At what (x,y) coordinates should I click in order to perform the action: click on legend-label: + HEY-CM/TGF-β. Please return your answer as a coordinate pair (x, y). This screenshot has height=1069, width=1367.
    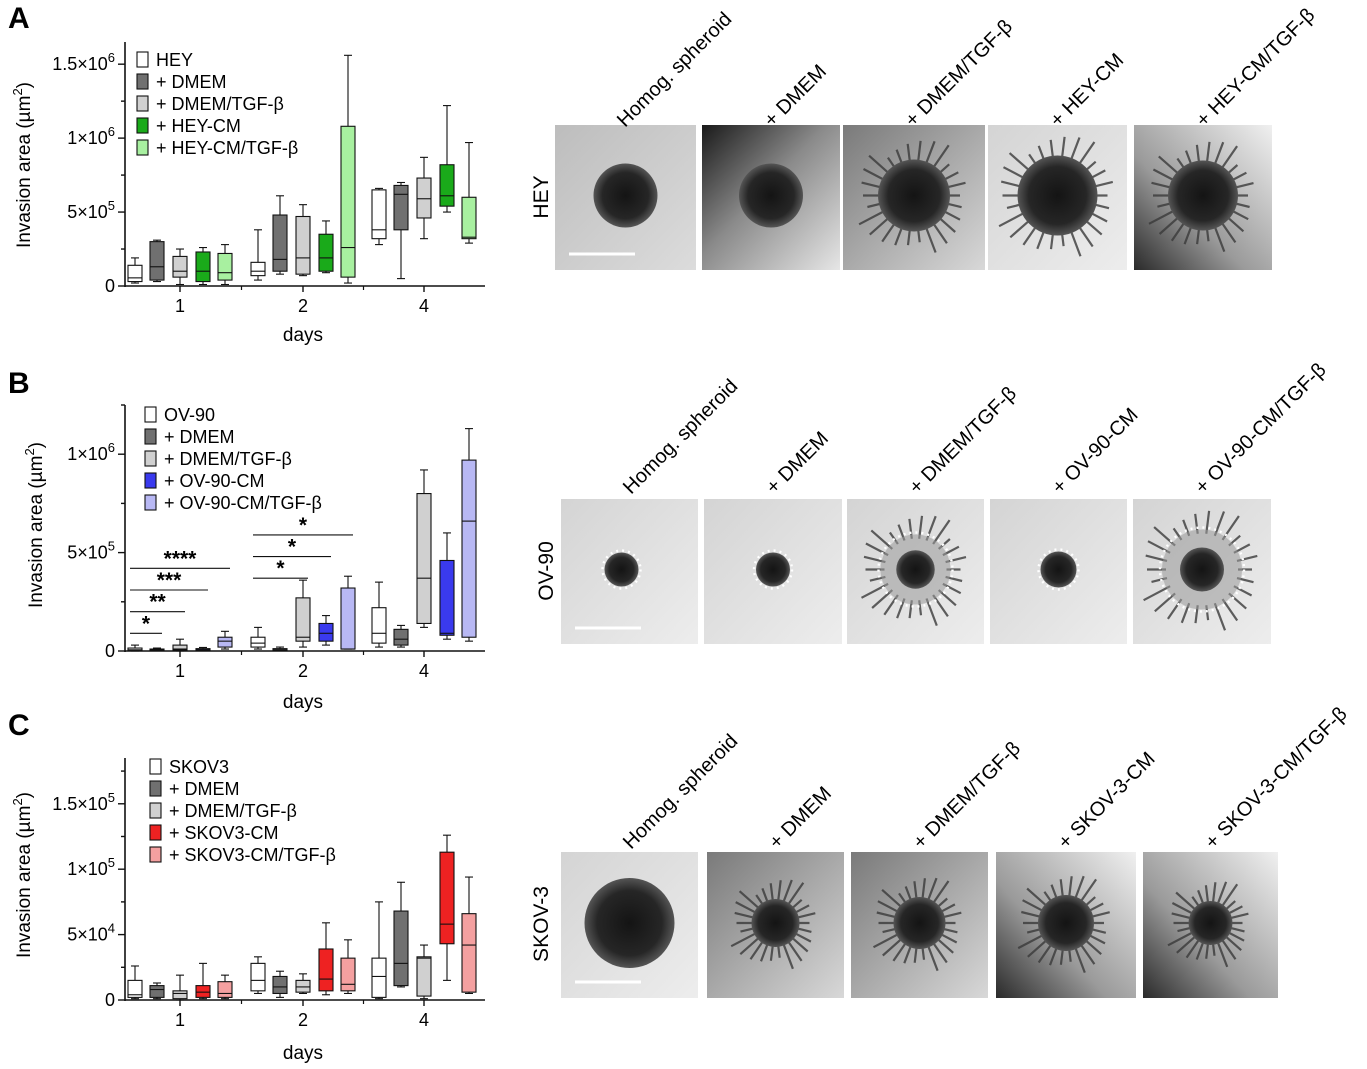
    Looking at the image, I should click on (227, 148).